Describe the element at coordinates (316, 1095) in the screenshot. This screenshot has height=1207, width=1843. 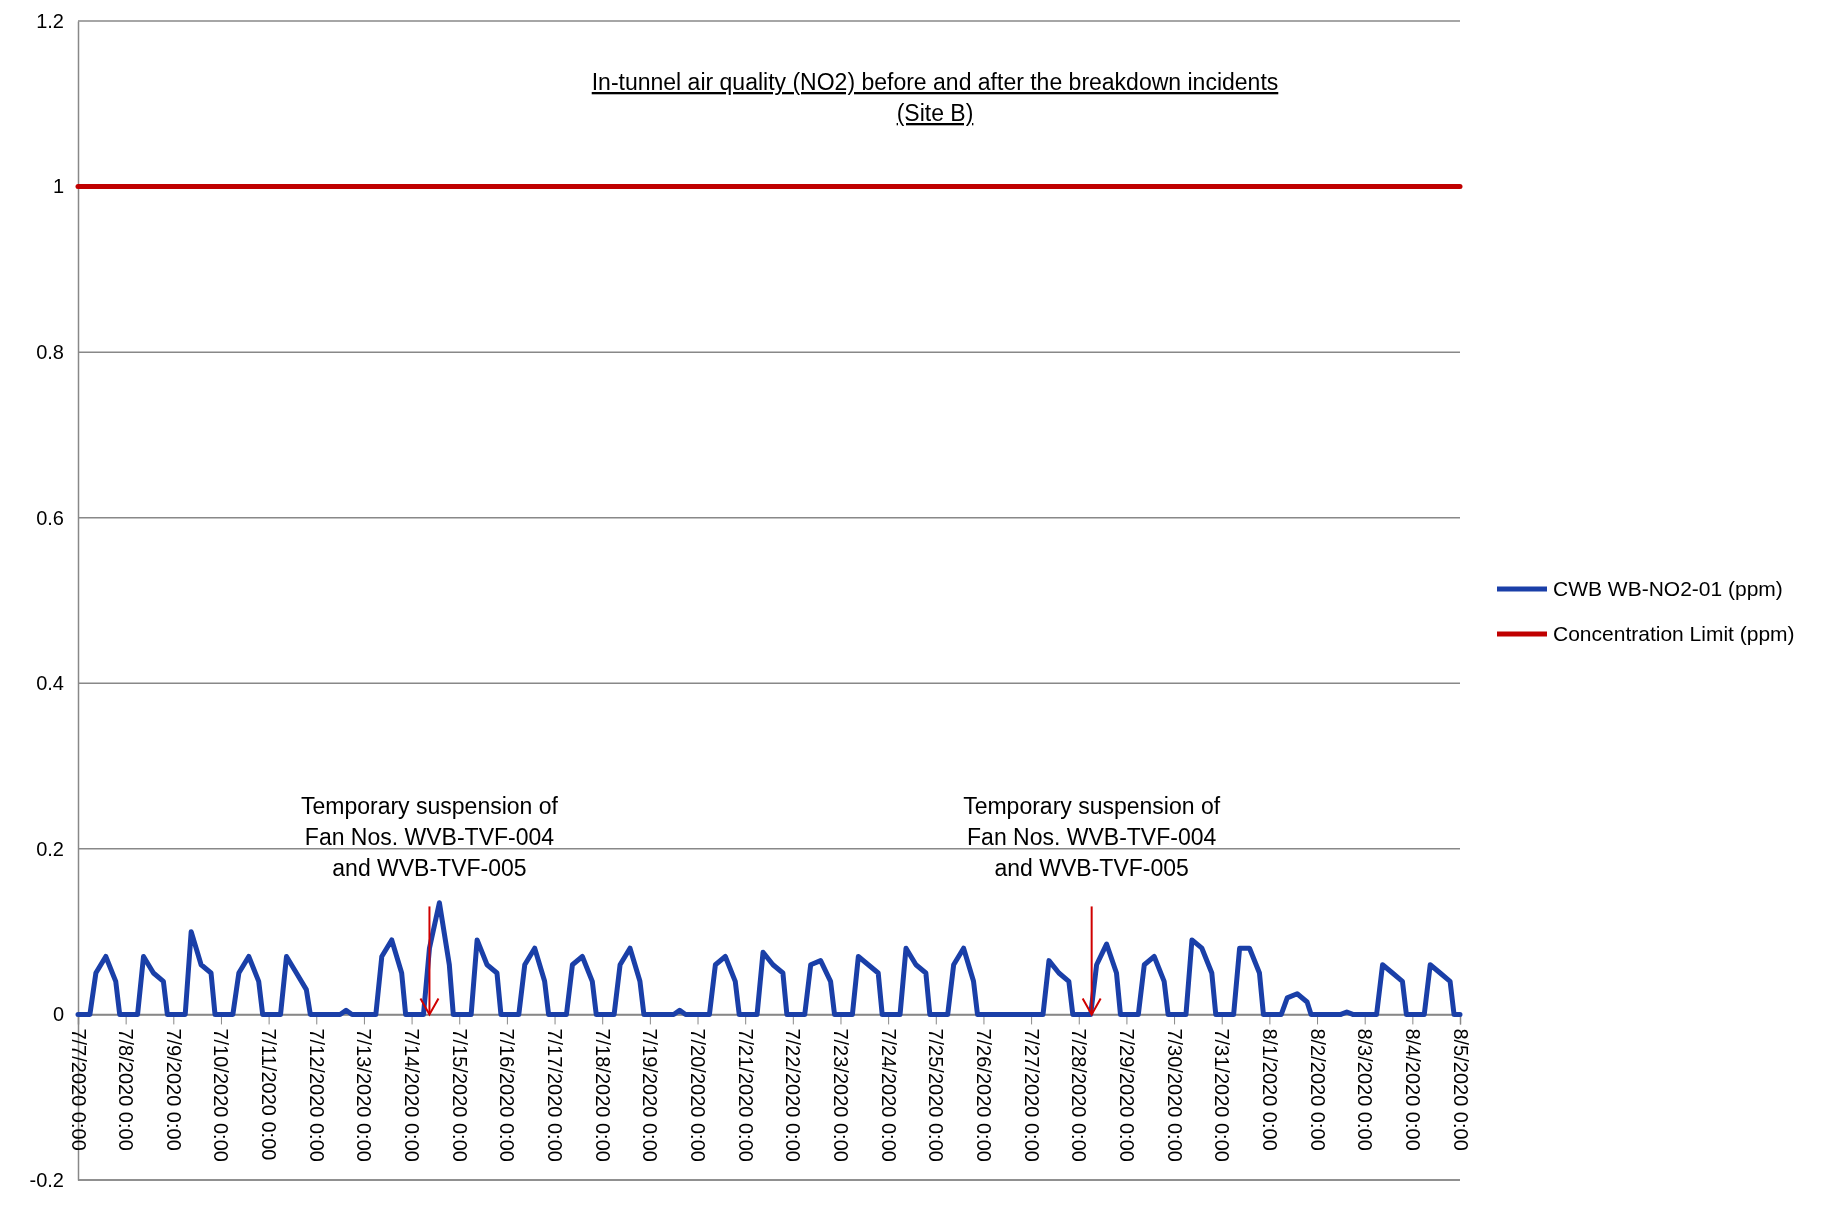
I see `x-tick-label: 7/12/2020 0:00` at that location.